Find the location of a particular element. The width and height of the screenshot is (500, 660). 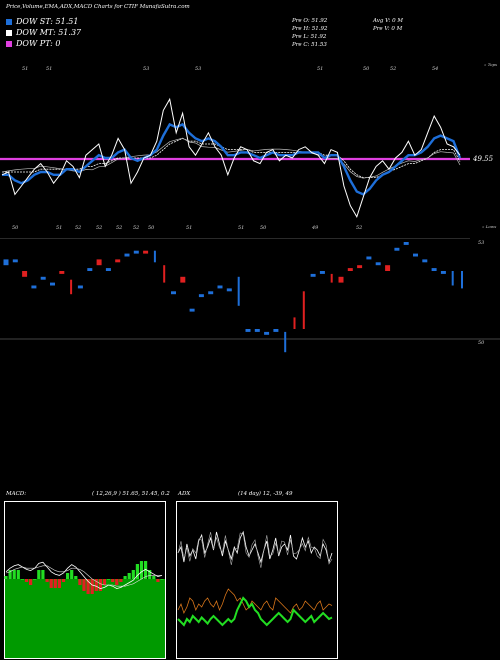

volume-readout: Avg V: 0 M Pre V: 0 M is located at coordinates (388, 25).